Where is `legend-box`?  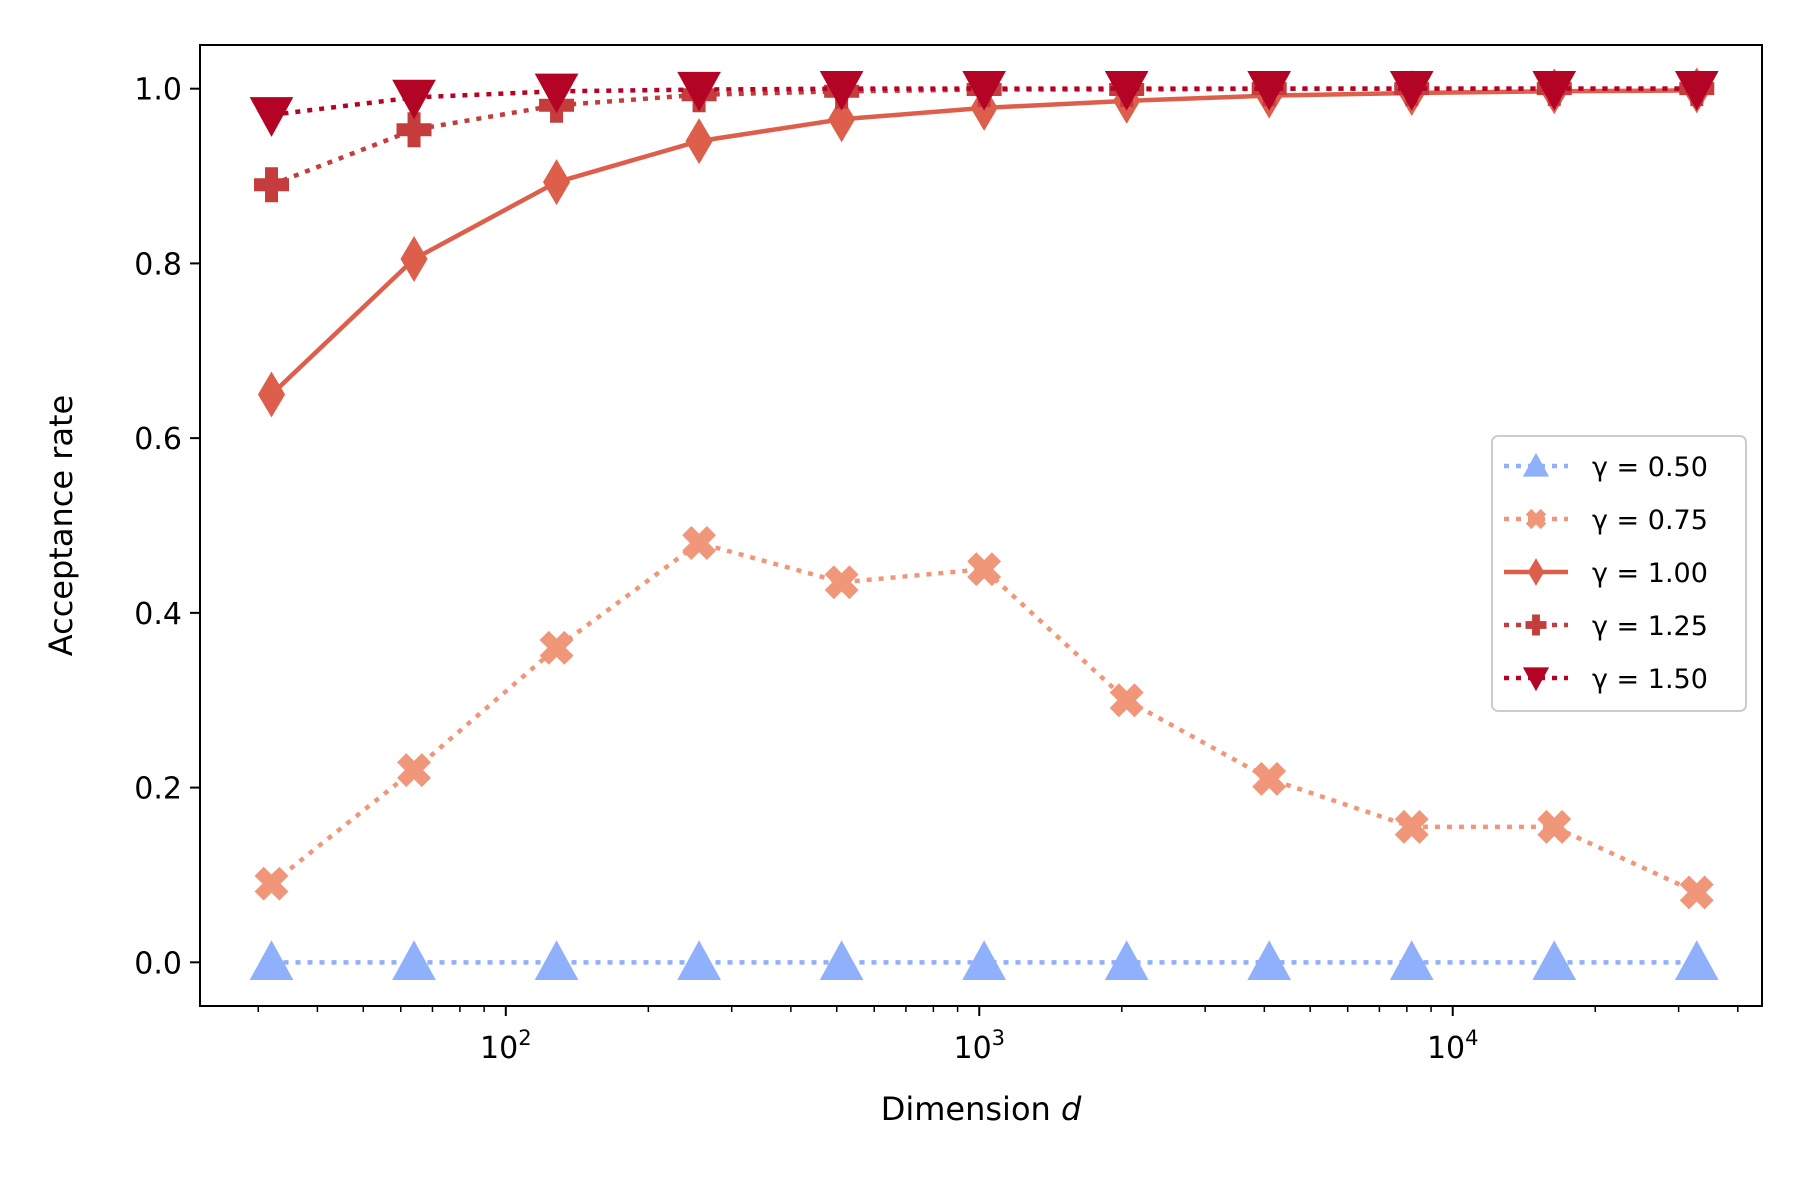 legend-box is located at coordinates (1619, 573).